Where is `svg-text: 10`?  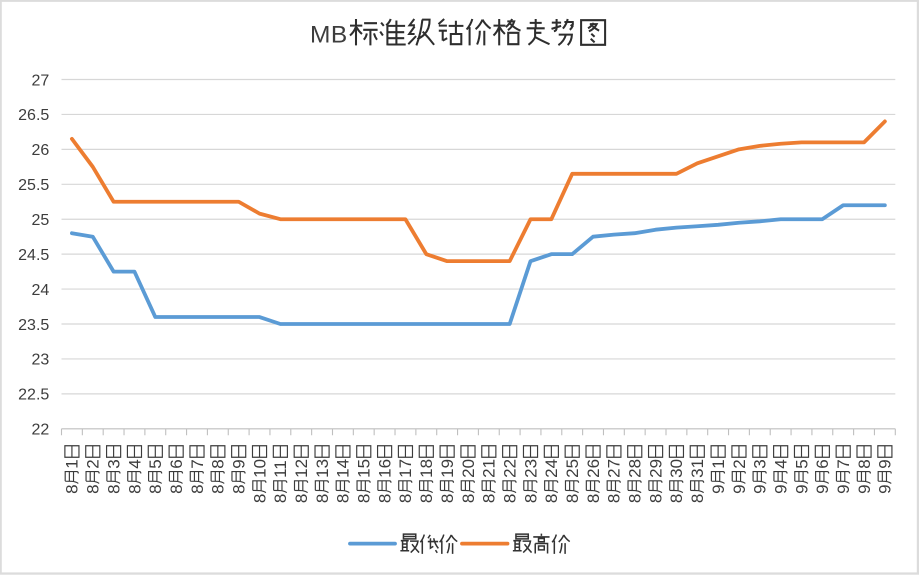 svg-text: 10 is located at coordinates (259, 468).